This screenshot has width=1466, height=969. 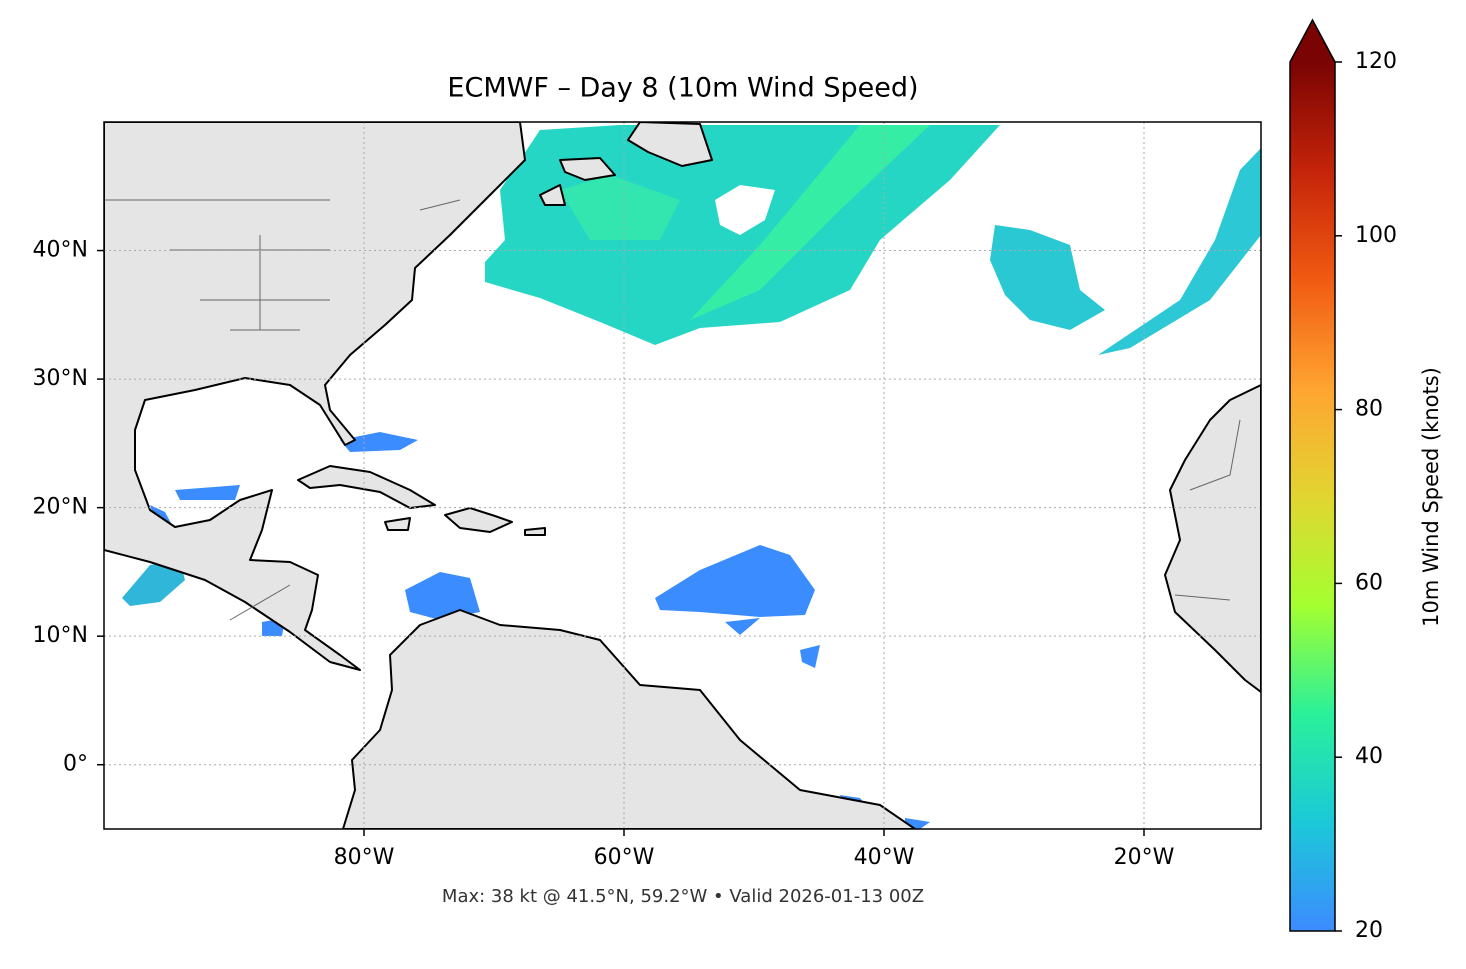 What do you see at coordinates (1369, 409) in the screenshot?
I see `colorbar-tick-label: 80` at bounding box center [1369, 409].